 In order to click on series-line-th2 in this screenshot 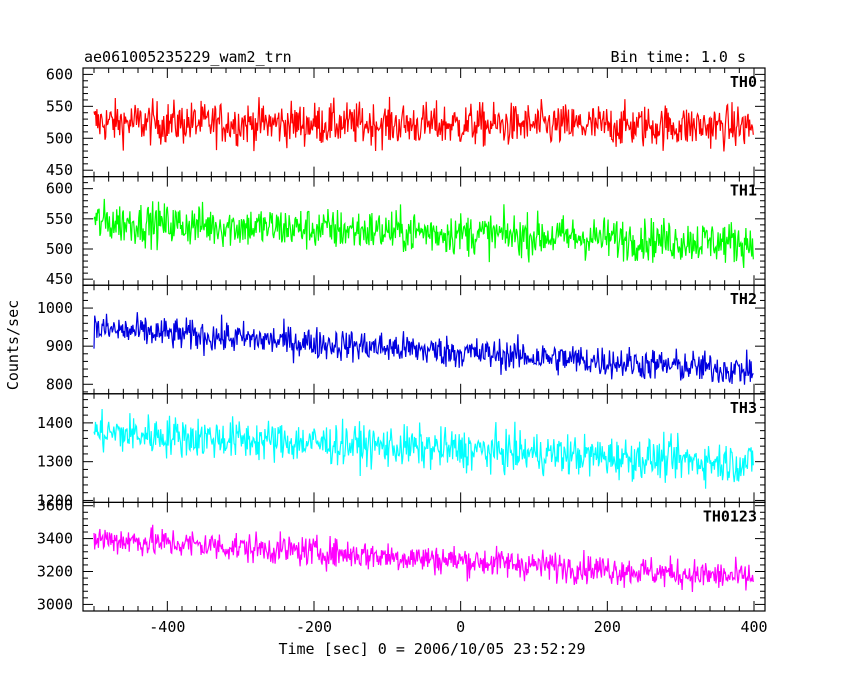, I will do `click(423, 348)`.